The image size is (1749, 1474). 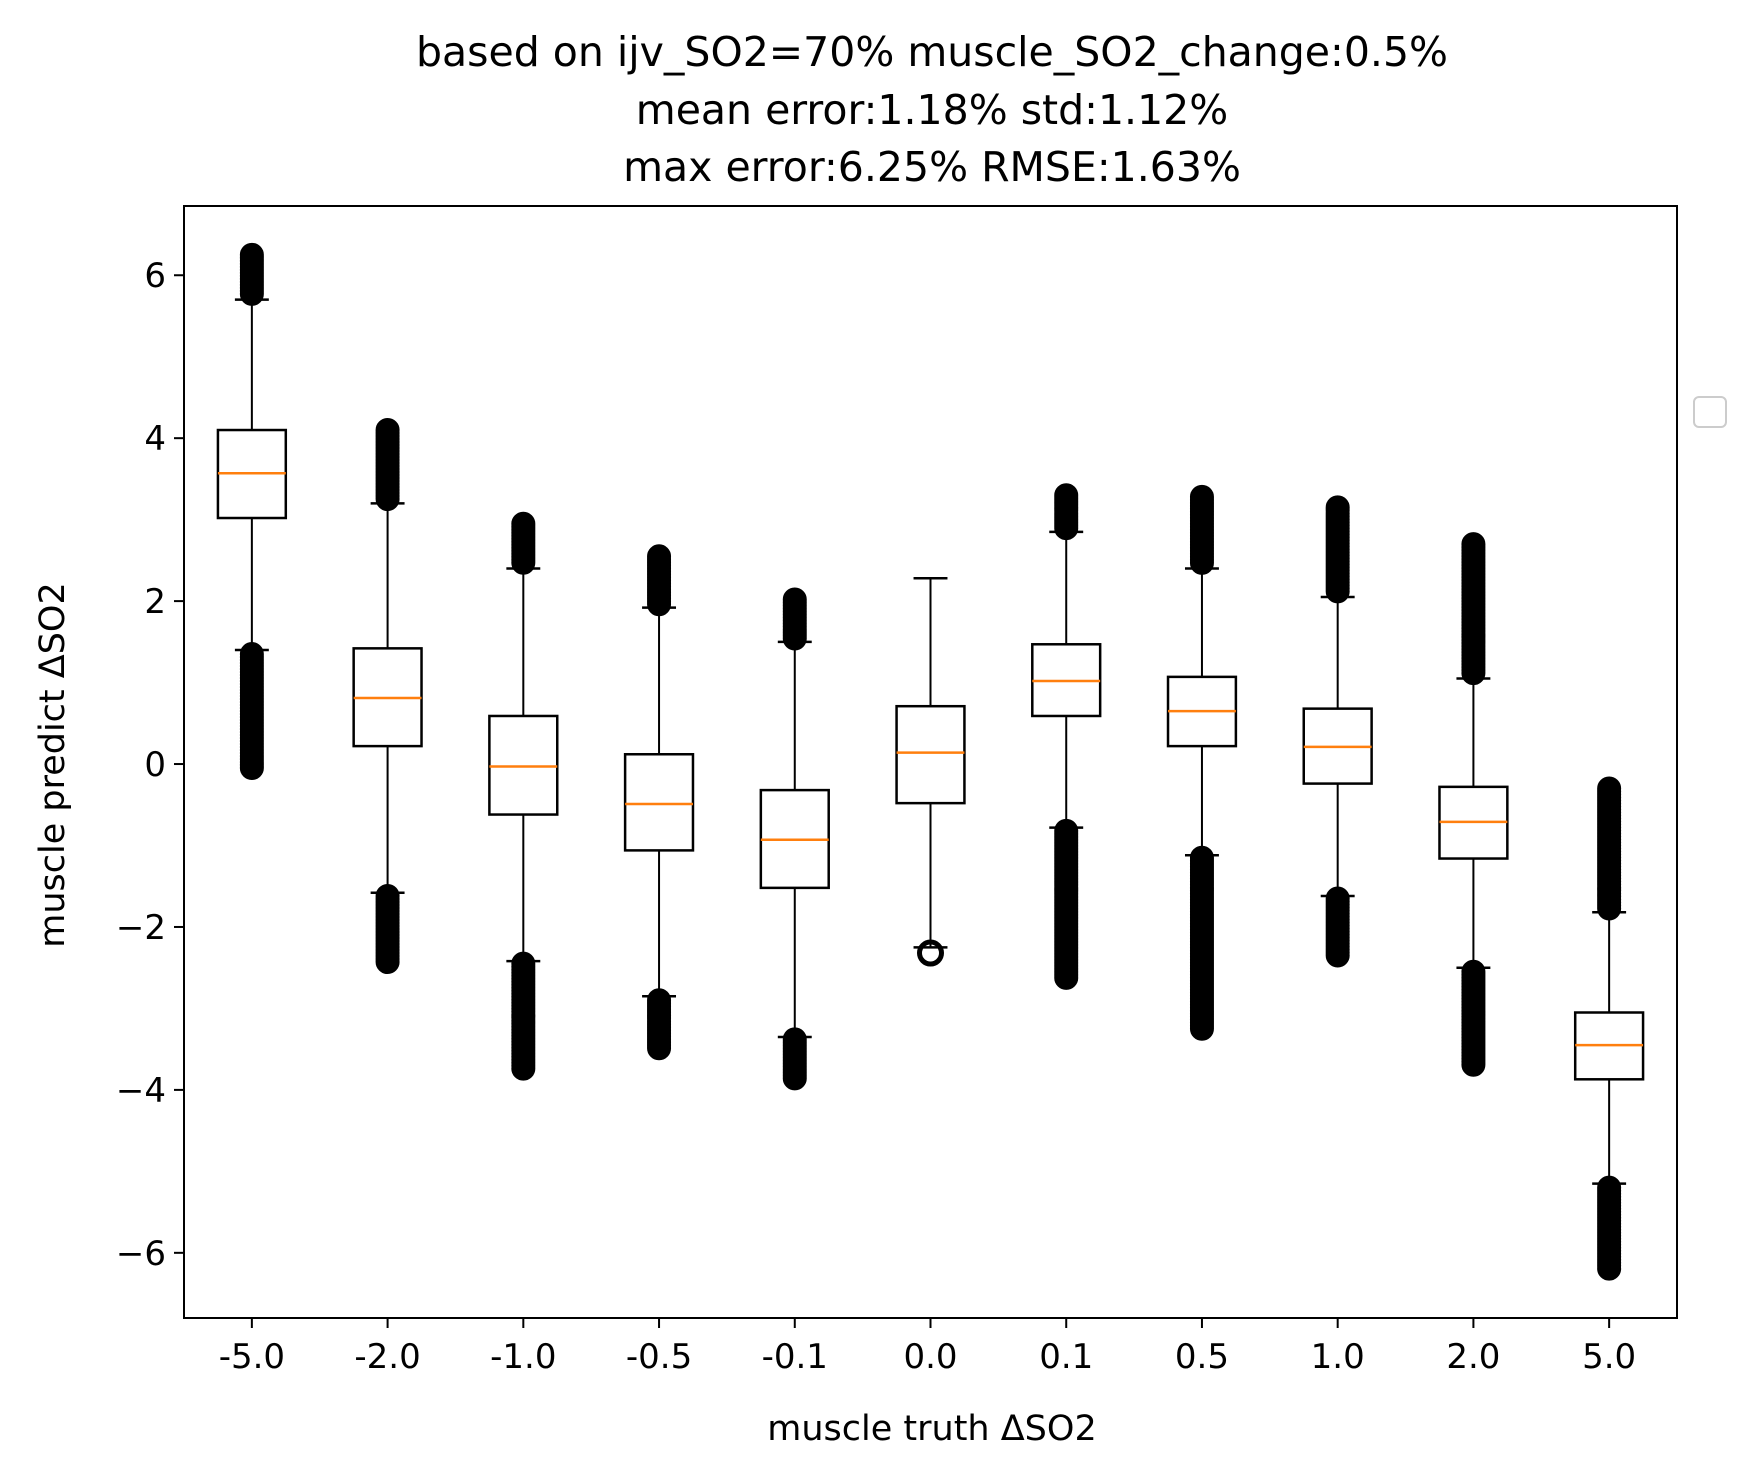 I want to click on y-tick-label: −6, so click(x=141, y=1254).